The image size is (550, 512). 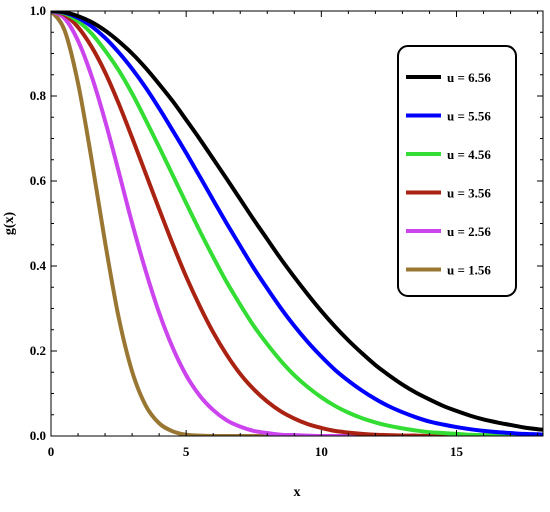 I want to click on legend-label: u = 4.56, so click(x=469, y=154).